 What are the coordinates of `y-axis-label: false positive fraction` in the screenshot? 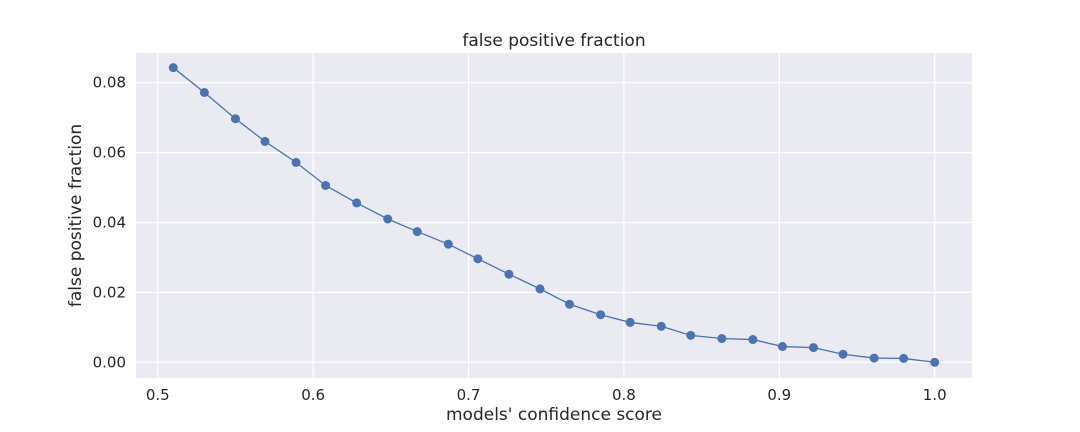 It's located at (76, 215).